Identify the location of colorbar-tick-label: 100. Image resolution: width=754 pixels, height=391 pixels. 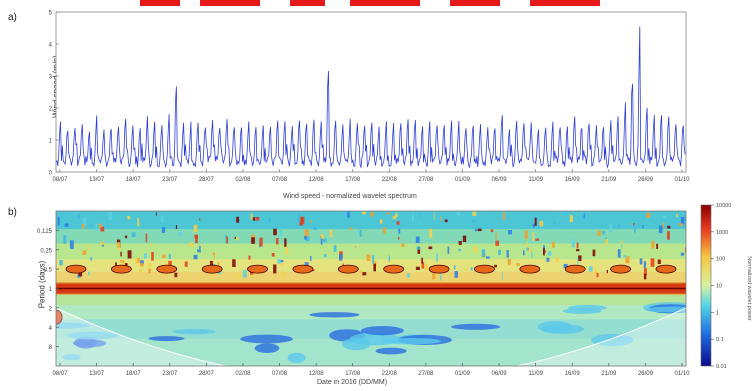
(720, 260).